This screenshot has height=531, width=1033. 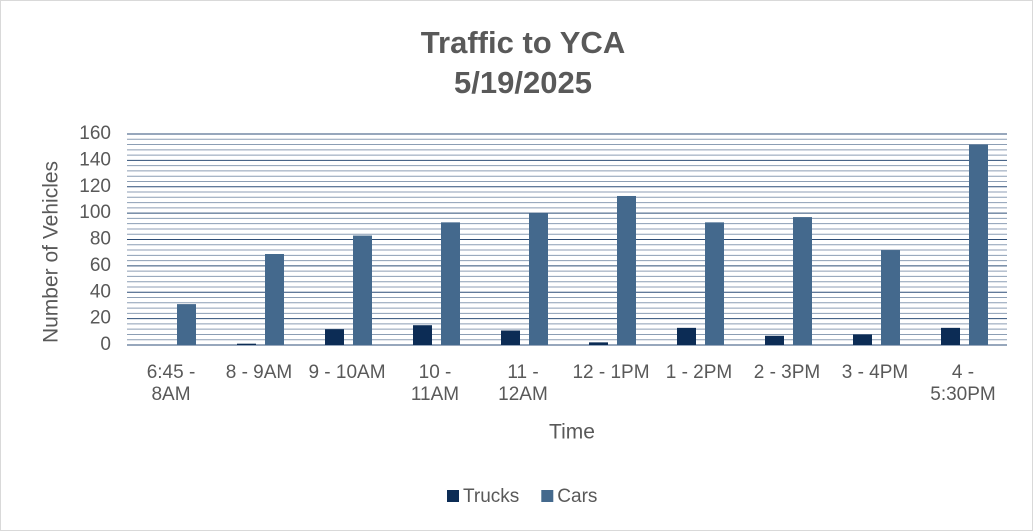 I want to click on x-tick-label: 1 - 2PM, so click(x=699, y=372).